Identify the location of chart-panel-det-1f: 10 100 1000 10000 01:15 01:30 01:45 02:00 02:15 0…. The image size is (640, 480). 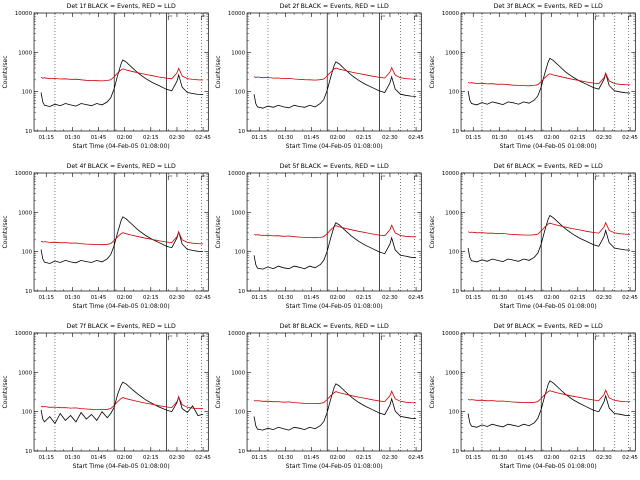
(106, 80).